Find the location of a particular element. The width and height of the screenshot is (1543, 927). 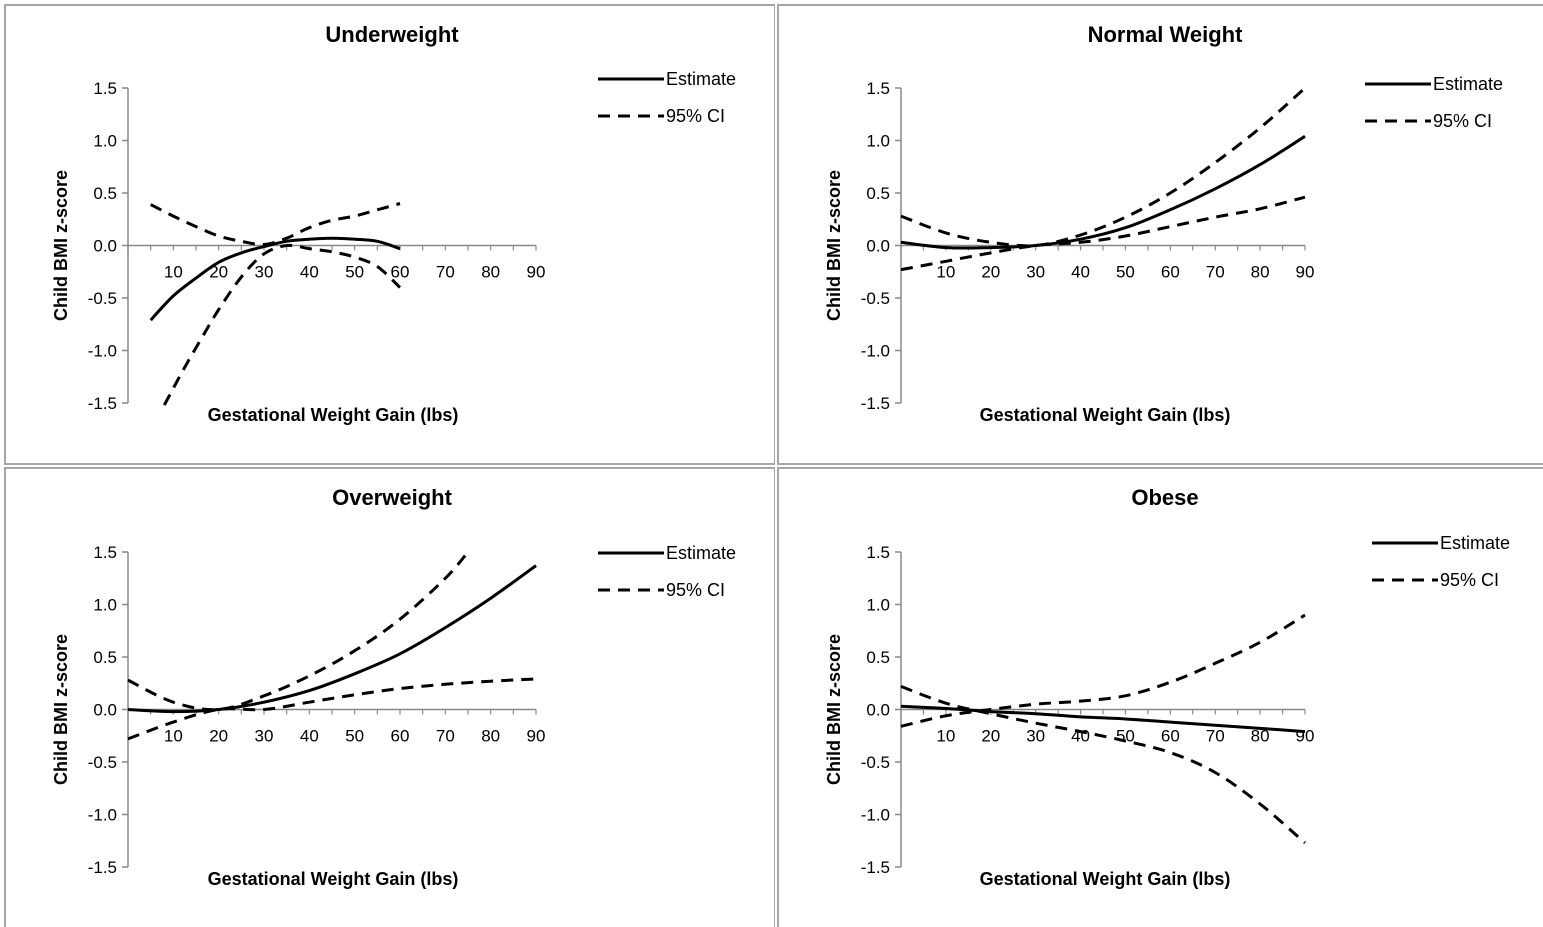

chart-title: Overweight is located at coordinates (392, 497).